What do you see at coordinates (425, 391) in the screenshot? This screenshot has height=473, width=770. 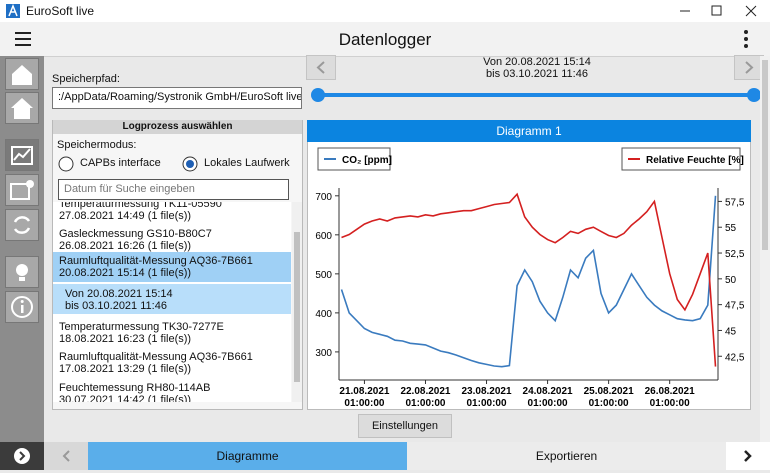 I see `x-tick-label-line: 22.08.2021` at bounding box center [425, 391].